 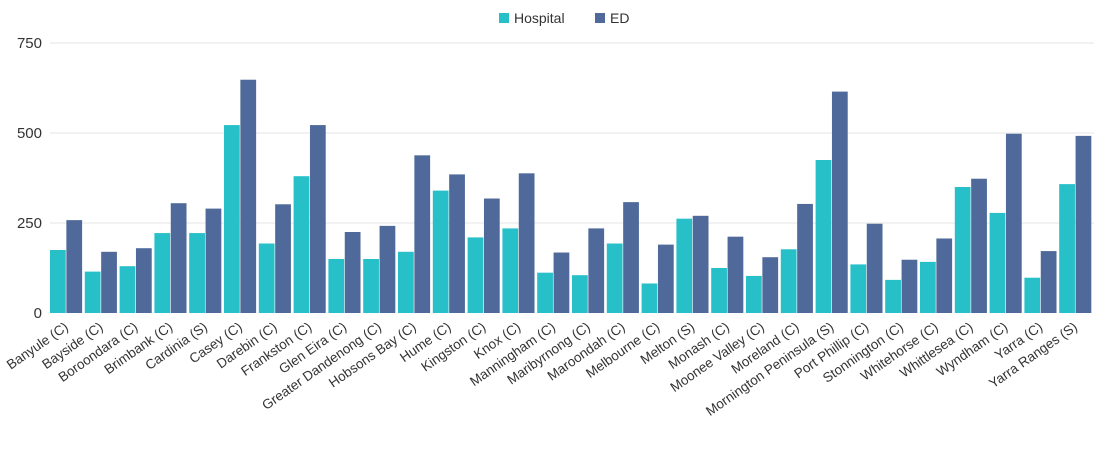 I want to click on y-axis-ticks: 0 250 500 750, so click(x=29, y=178).